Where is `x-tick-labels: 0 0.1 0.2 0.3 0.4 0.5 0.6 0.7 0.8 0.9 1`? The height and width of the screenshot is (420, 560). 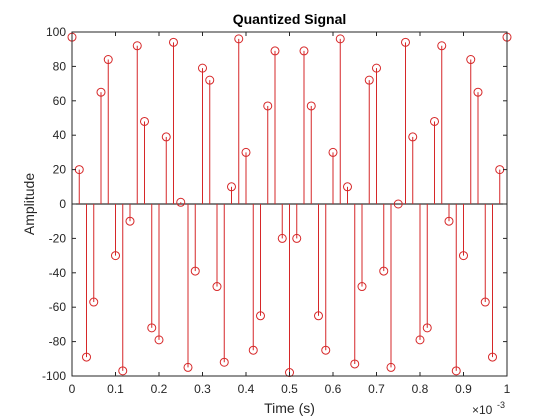 x-tick-labels: 0 0.1 0.2 0.3 0.4 0.5 0.6 0.7 0.8 0.9 1 is located at coordinates (290, 389).